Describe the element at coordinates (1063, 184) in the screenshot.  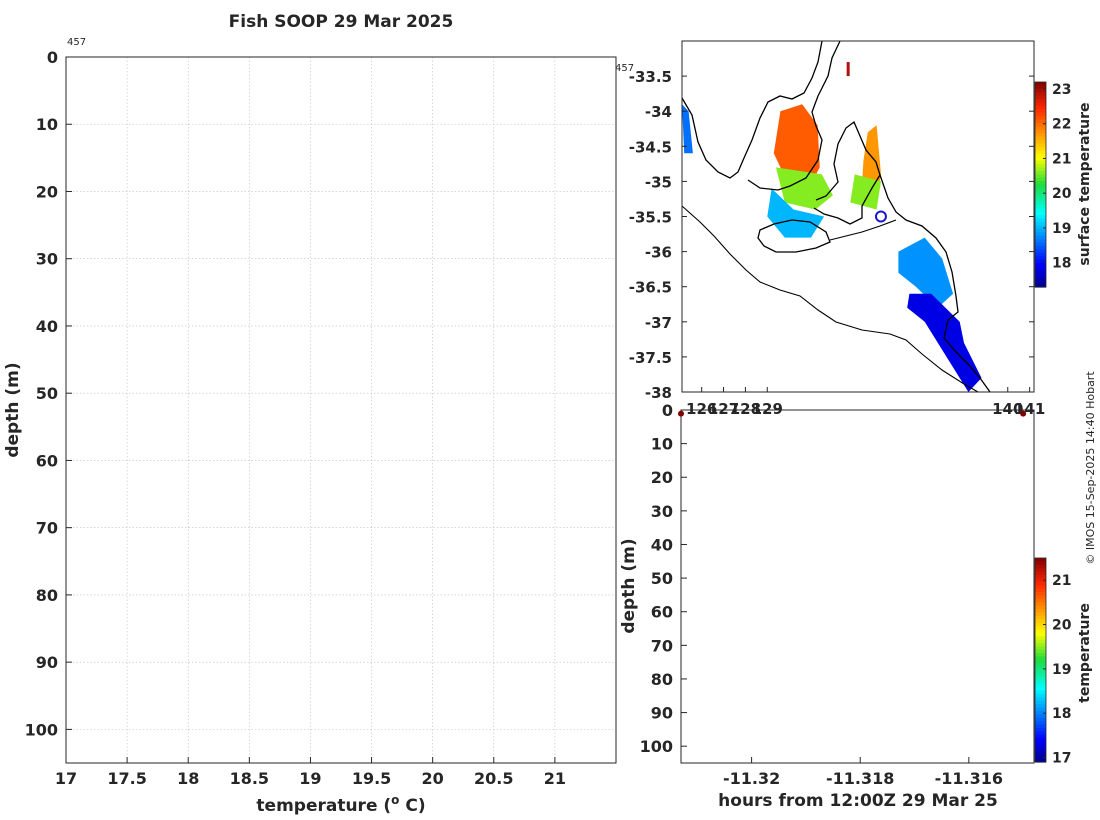
I see `sst-colorbar: 18 19 20 21 22 23 surface temperature` at that location.